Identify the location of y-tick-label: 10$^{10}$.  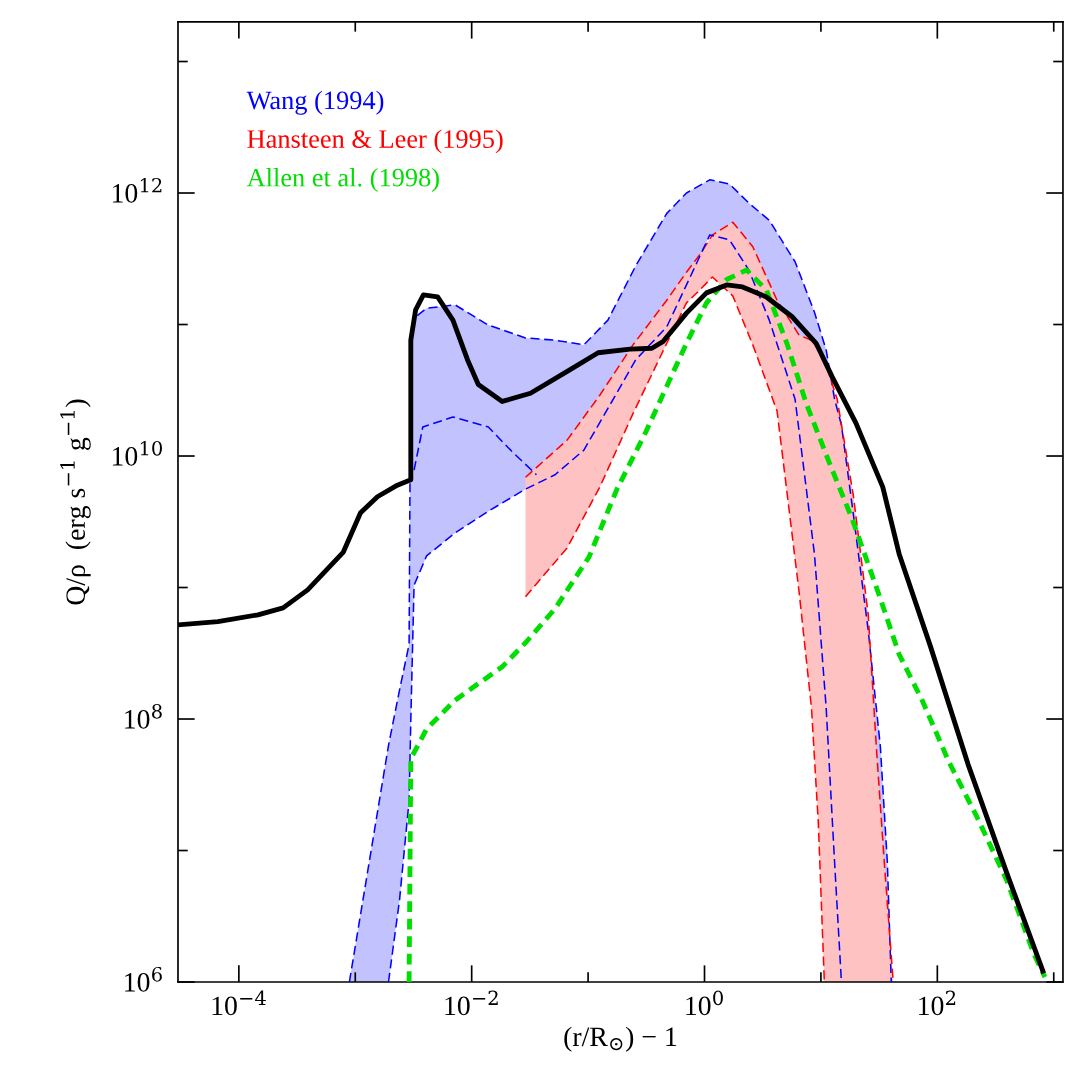
(137, 453).